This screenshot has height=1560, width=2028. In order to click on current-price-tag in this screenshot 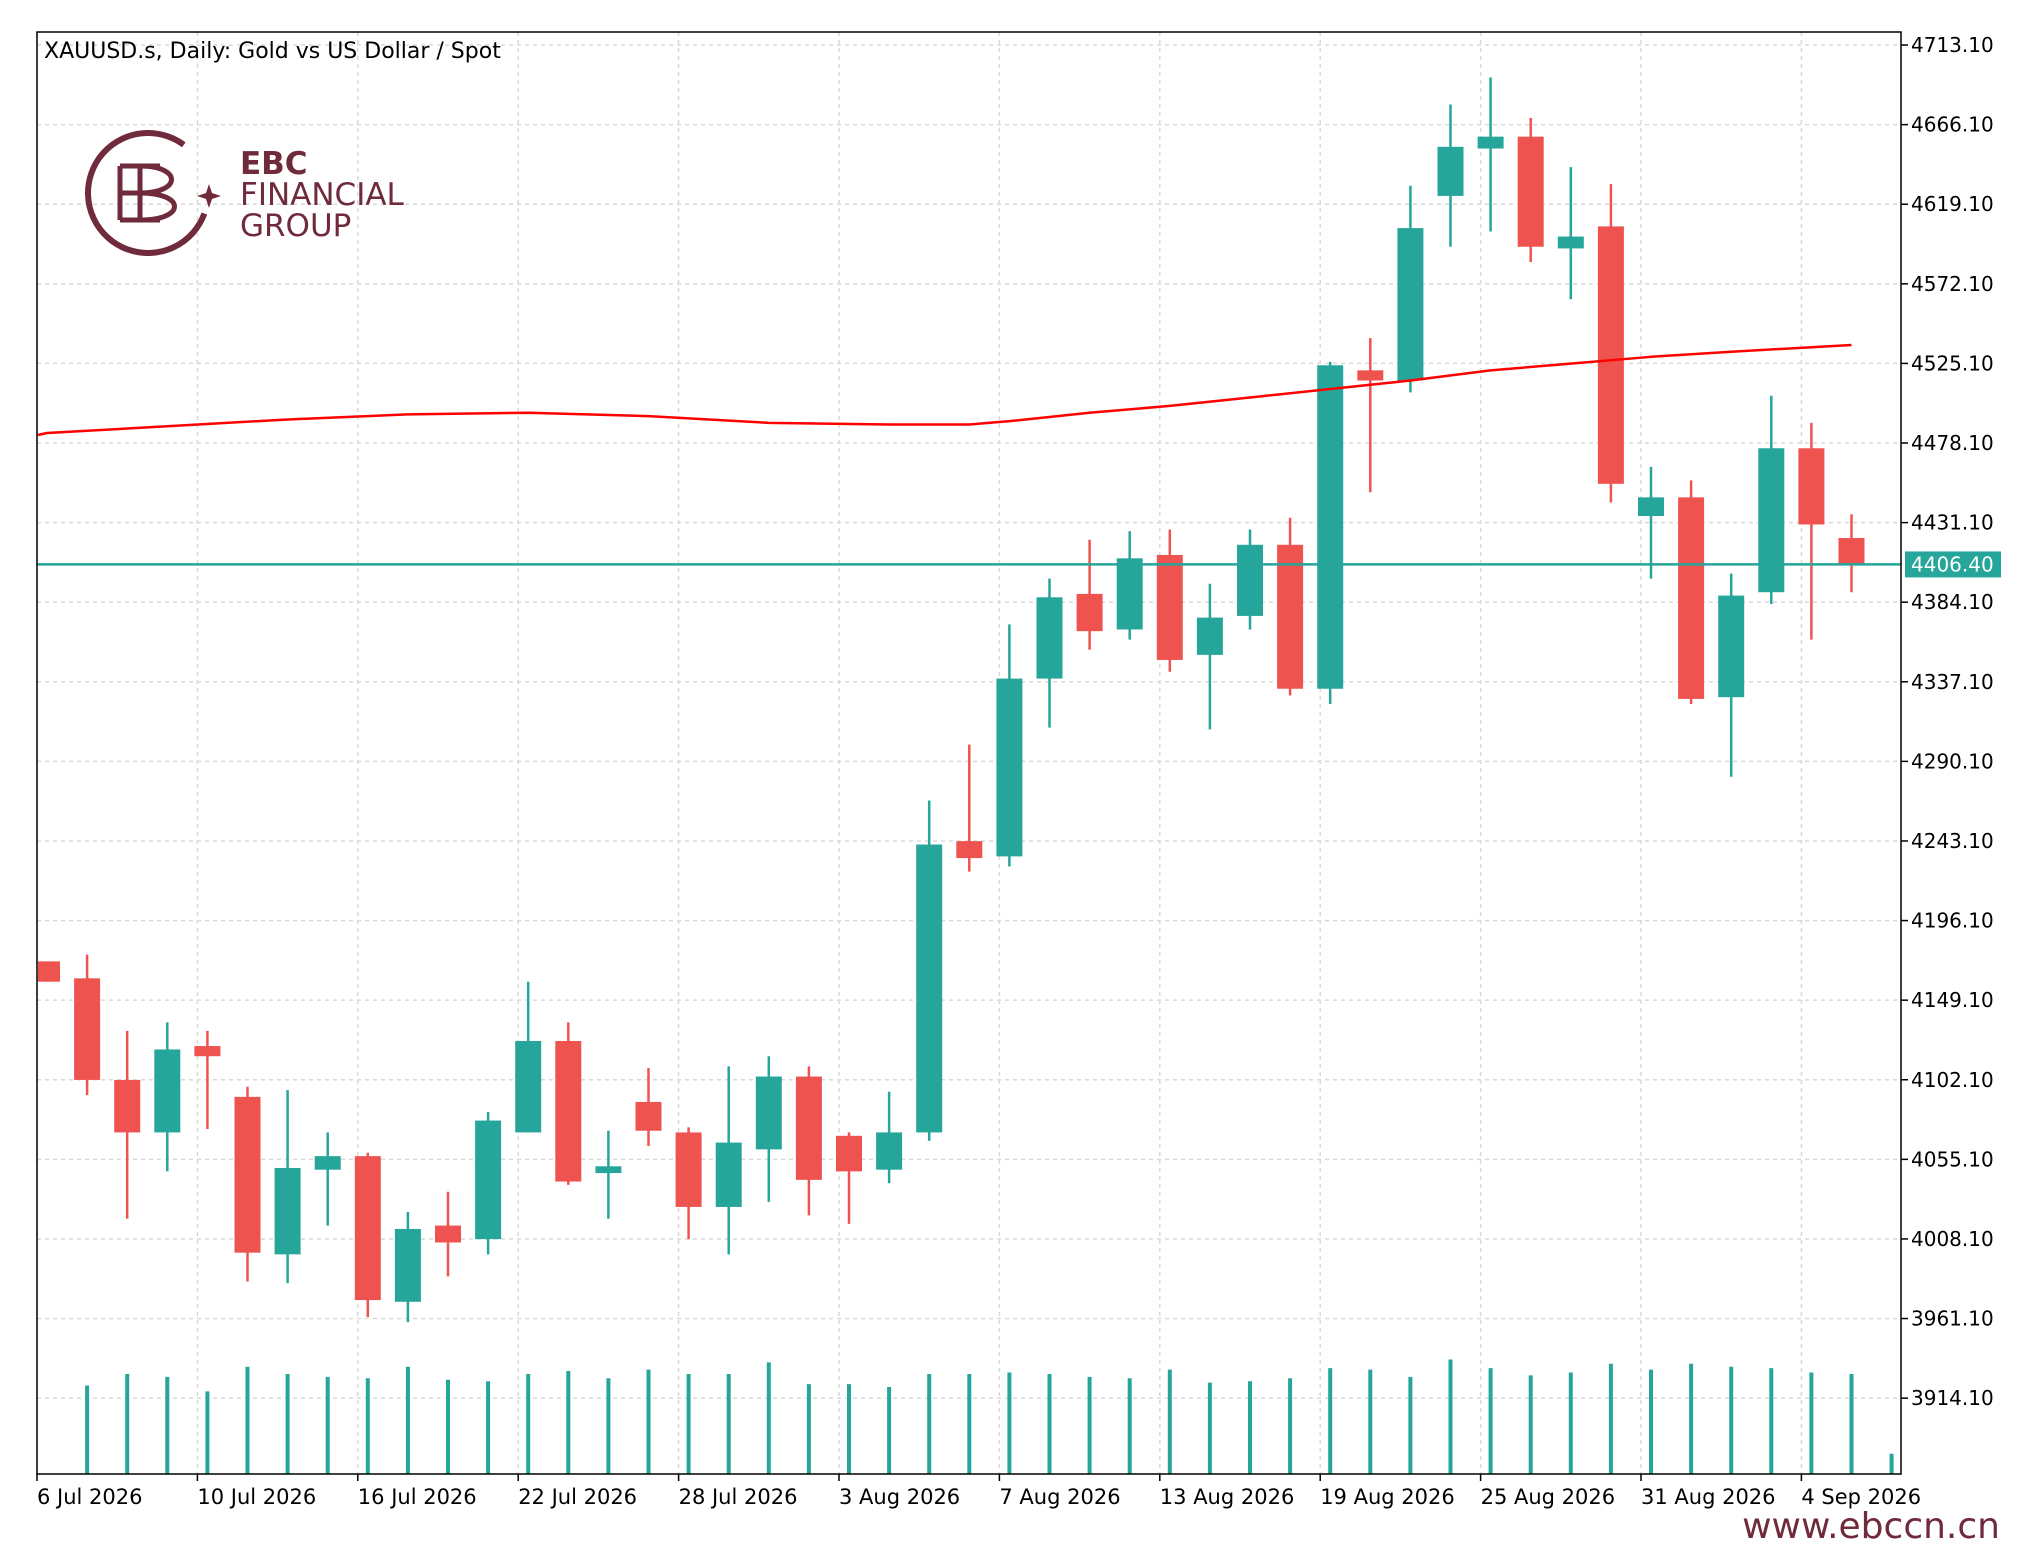, I will do `click(1953, 564)`.